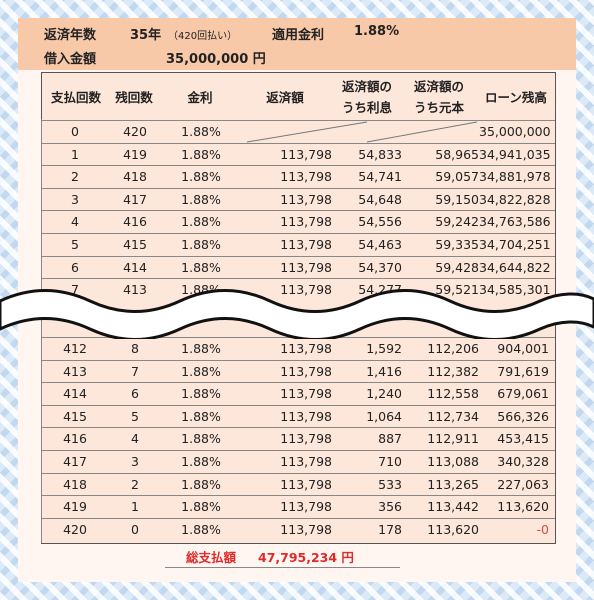 This screenshot has height=600, width=594. I want to click on cell-interest: 54,370, so click(380, 267).